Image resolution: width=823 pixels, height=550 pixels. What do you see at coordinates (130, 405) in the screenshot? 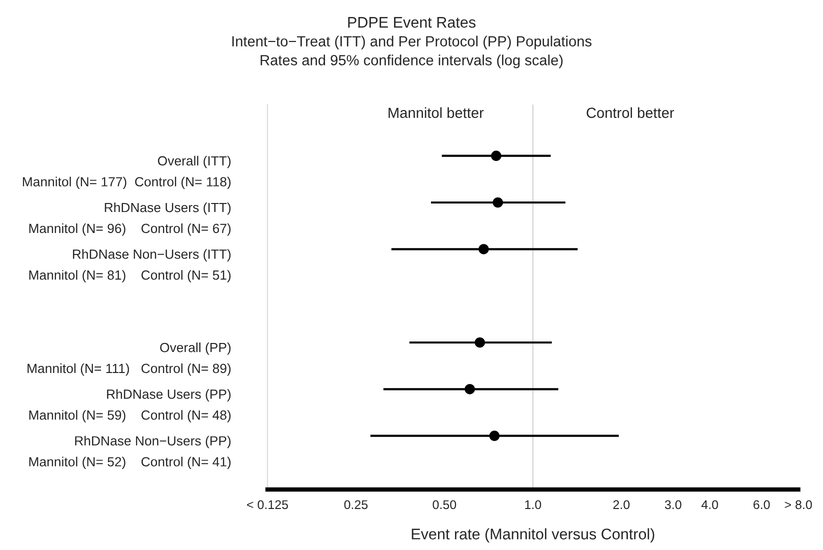
I see `y-tick-label: RhDNase Users (PP) Mannitol (N= 59) Control (N= 48)` at bounding box center [130, 405].